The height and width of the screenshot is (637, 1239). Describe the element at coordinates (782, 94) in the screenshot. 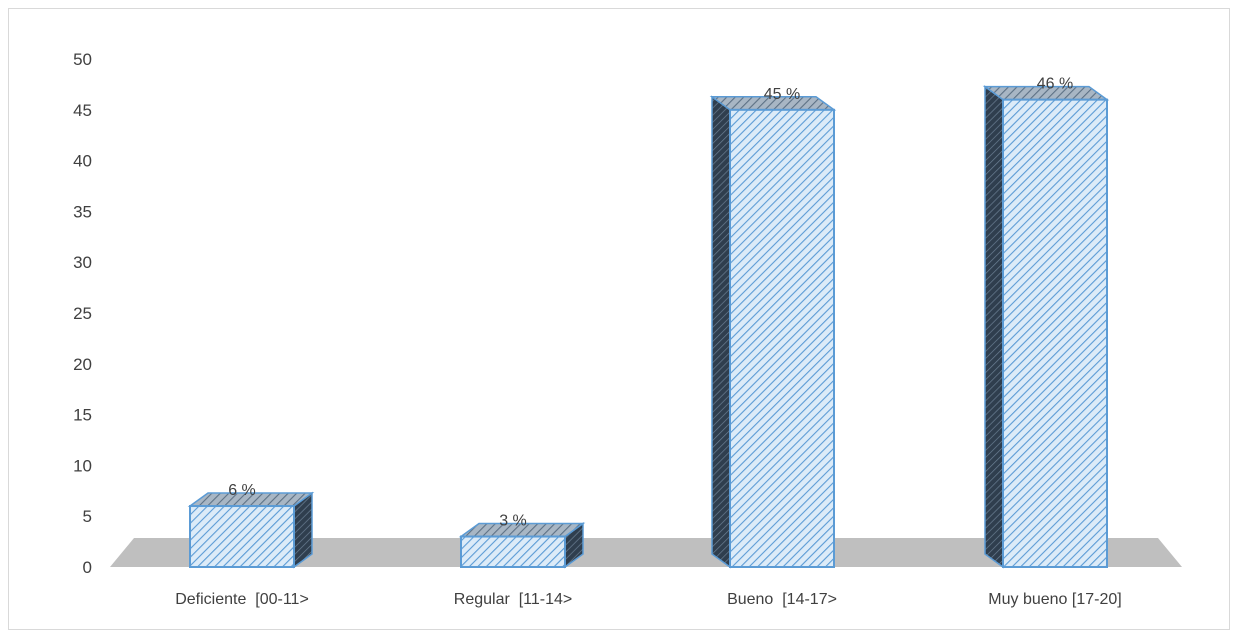

I see `data-label: 45 %` at that location.